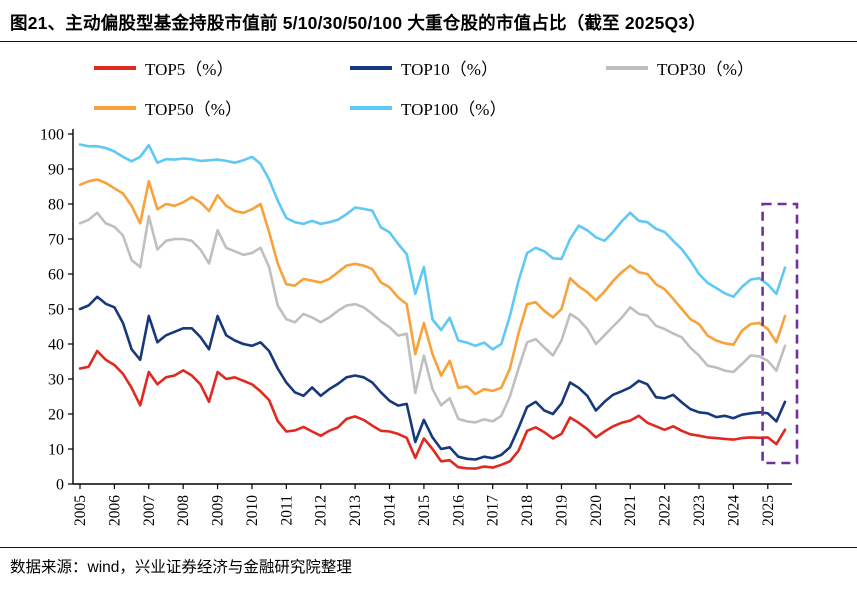  What do you see at coordinates (56, 415) in the screenshot?
I see `y-tick-label: 20` at bounding box center [56, 415].